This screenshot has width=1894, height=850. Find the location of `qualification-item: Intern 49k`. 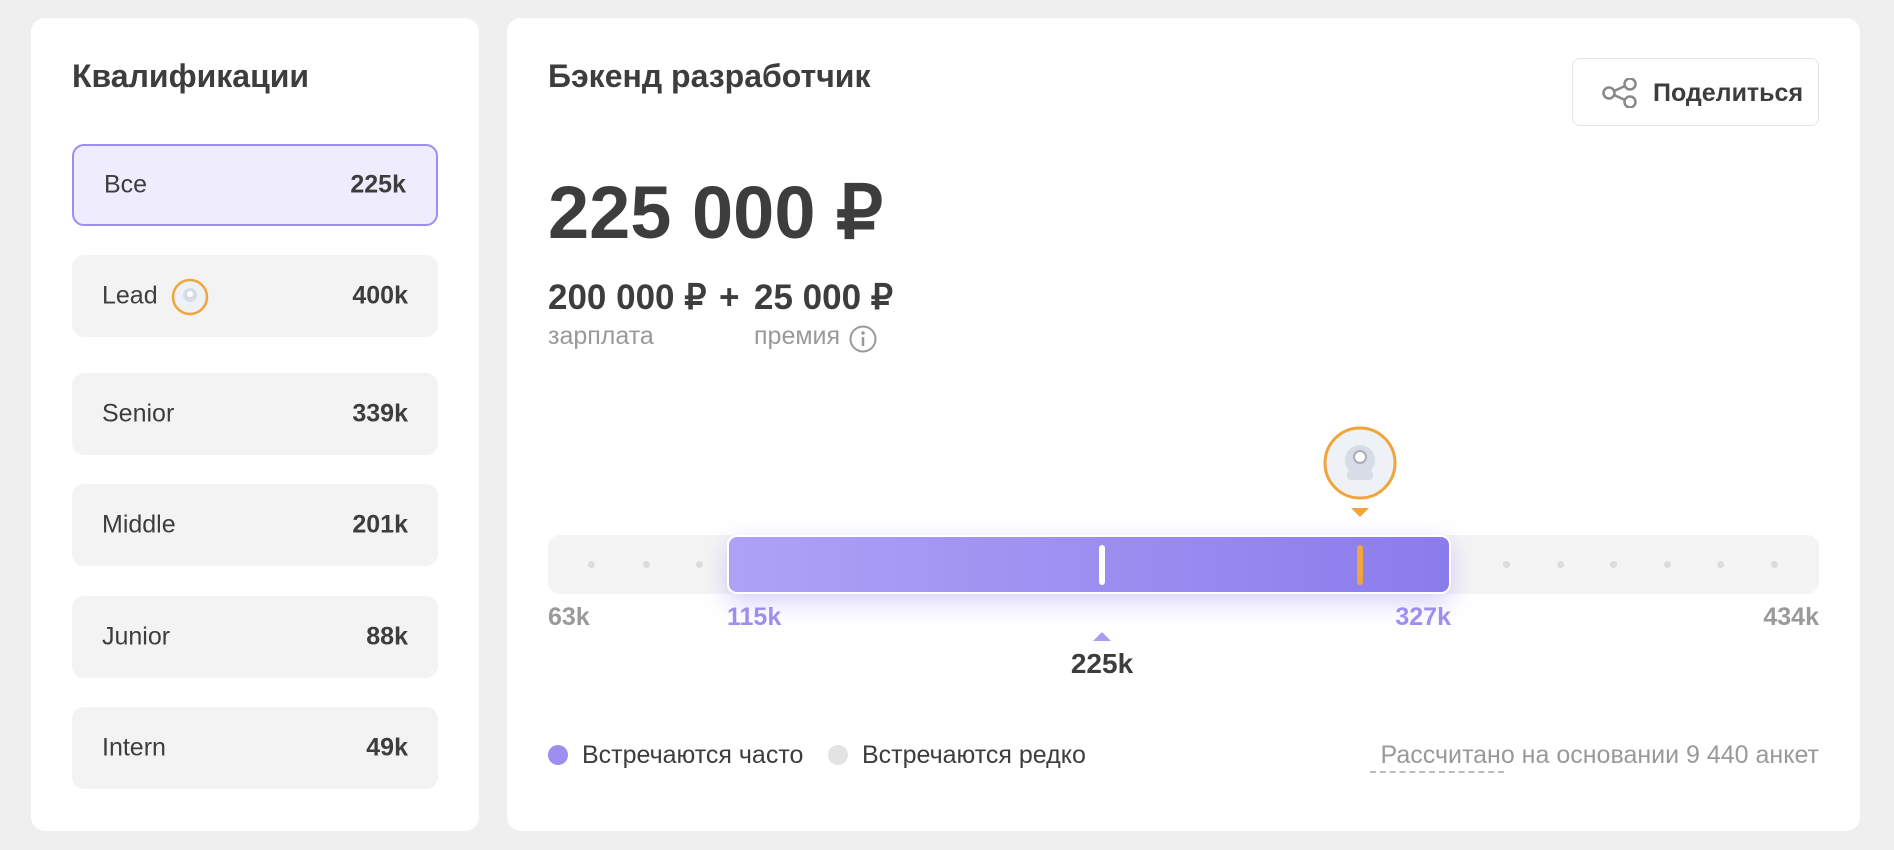

qualification-item: Intern 49k is located at coordinates (255, 748).